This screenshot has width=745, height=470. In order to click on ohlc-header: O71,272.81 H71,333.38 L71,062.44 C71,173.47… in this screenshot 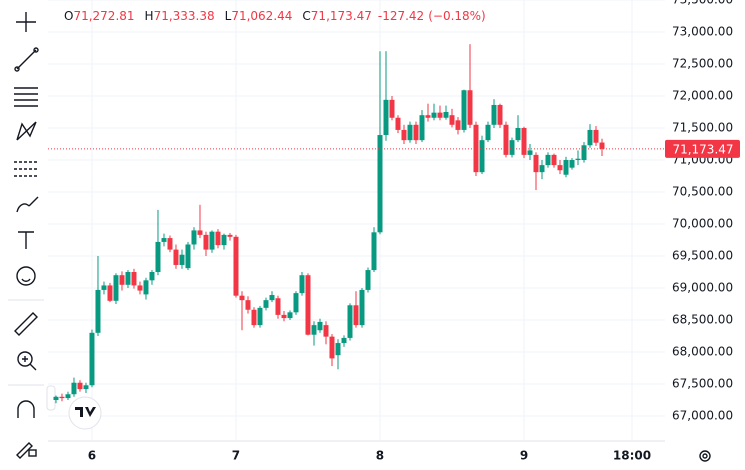, I will do `click(275, 16)`.